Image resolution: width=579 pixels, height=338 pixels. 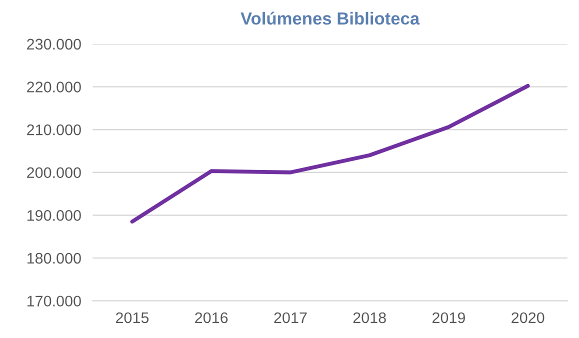 What do you see at coordinates (211, 318) in the screenshot?
I see `x-tick-label: 2016` at bounding box center [211, 318].